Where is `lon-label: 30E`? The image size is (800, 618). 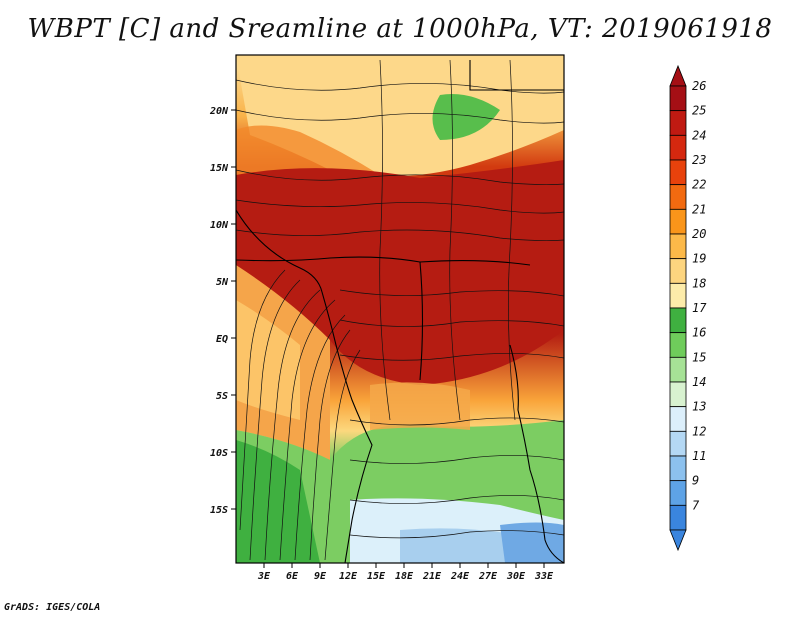 lon-label: 30E is located at coordinates (516, 576).